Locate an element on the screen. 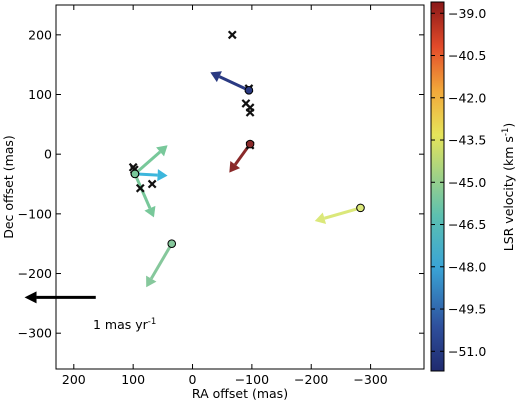  x-axis-label: RA offset (mas) is located at coordinates (240, 393).